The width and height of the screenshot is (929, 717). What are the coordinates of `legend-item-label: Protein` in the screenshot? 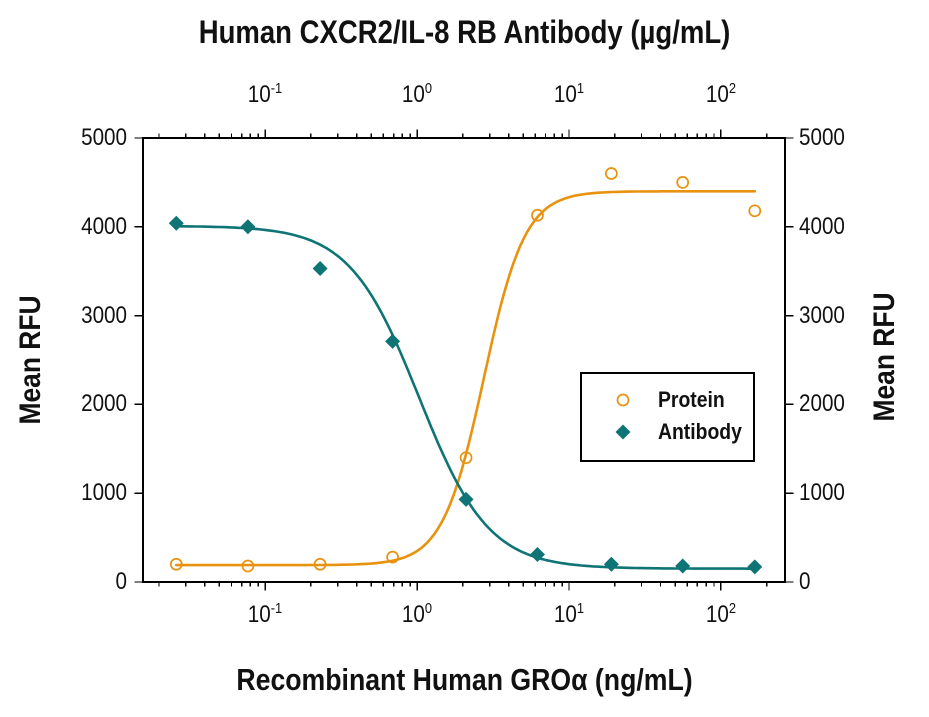 It's located at (691, 399).